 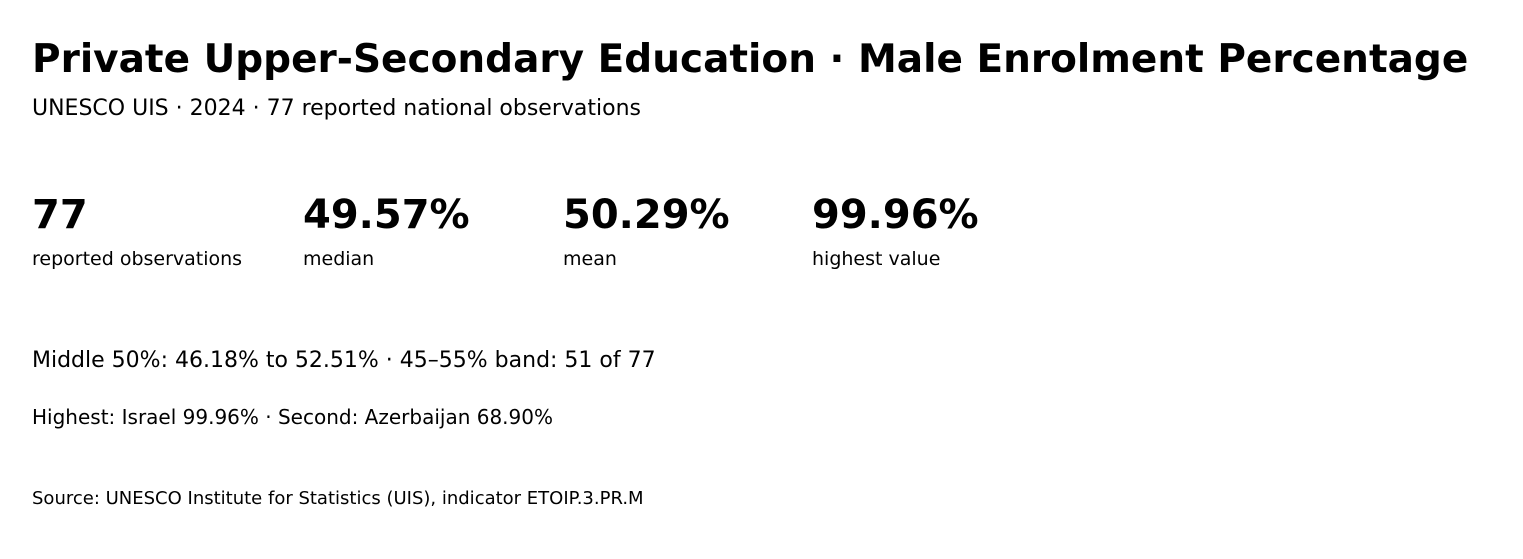 I want to click on stat-mean: 50.29% mean, so click(x=646, y=231).